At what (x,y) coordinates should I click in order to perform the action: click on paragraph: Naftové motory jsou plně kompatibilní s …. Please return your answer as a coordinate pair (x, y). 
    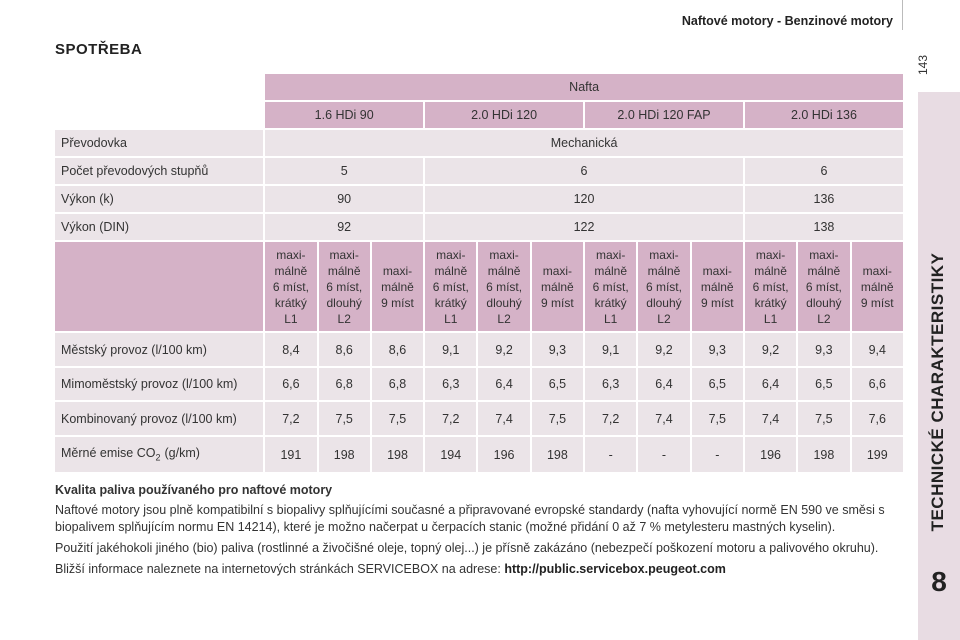
    Looking at the image, I should click on (470, 518).